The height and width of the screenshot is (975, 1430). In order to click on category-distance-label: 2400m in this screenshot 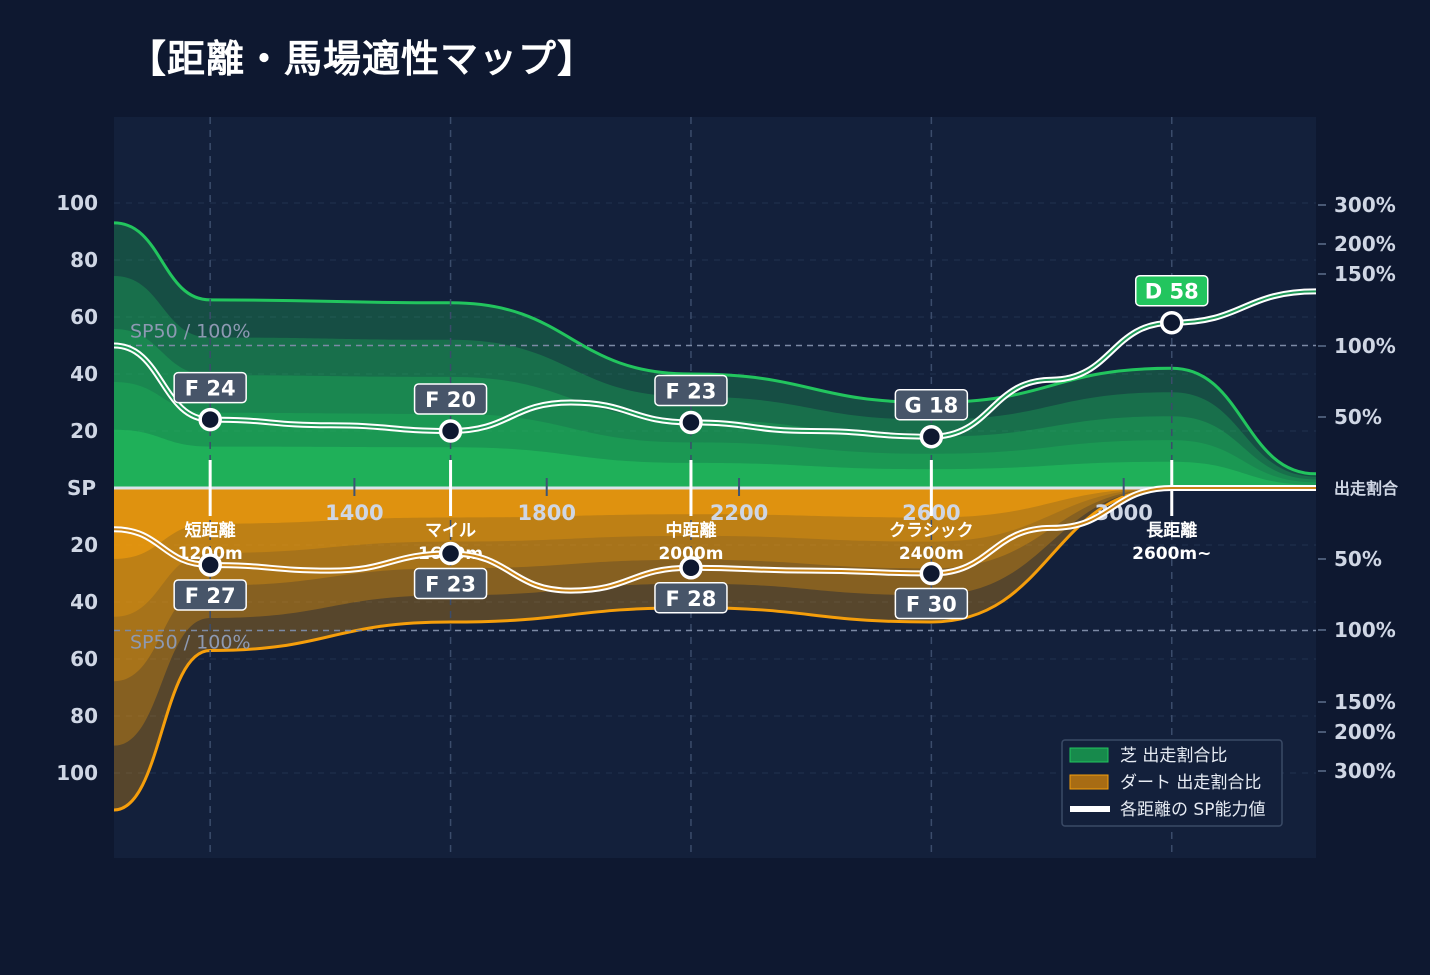, I will do `click(931, 554)`.